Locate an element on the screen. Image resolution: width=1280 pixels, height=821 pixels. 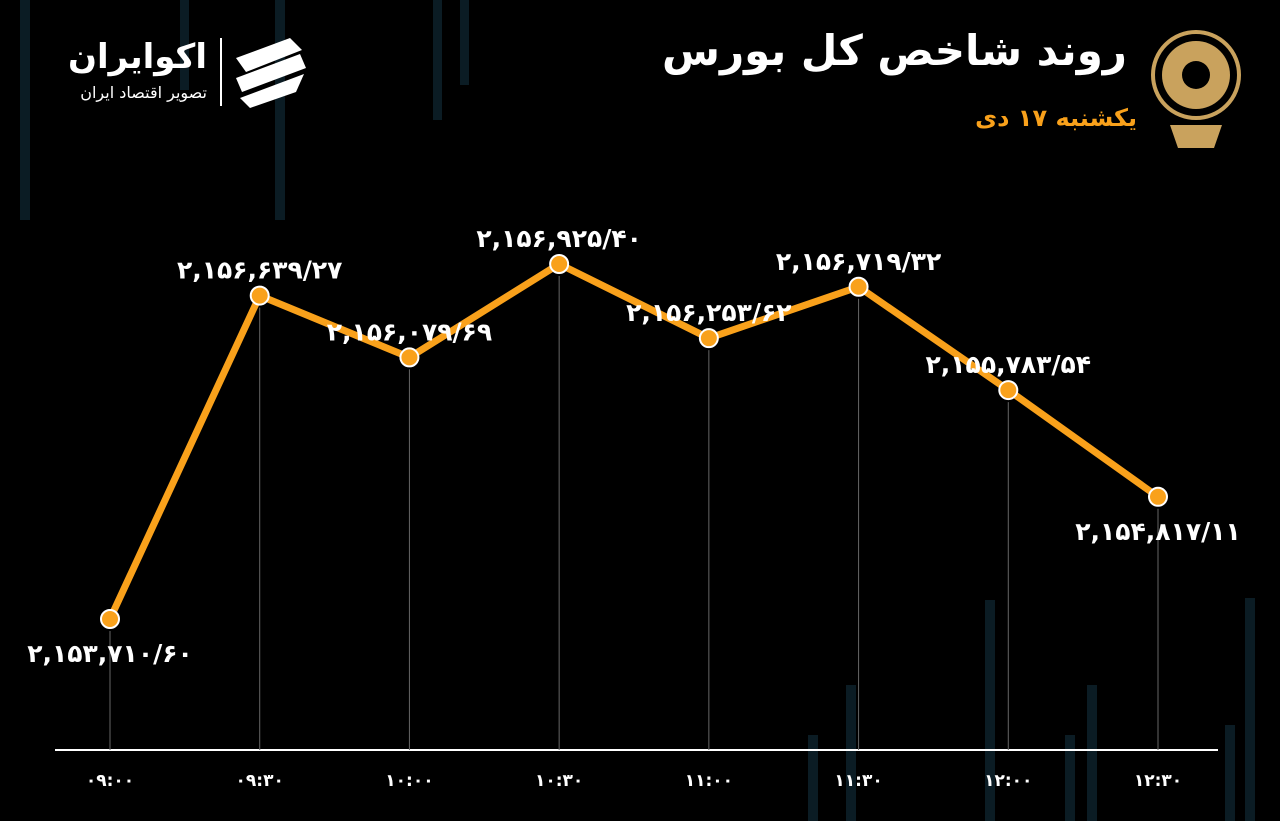
x-tick-label: ۱۲:۳۰ is located at coordinates (1158, 781).